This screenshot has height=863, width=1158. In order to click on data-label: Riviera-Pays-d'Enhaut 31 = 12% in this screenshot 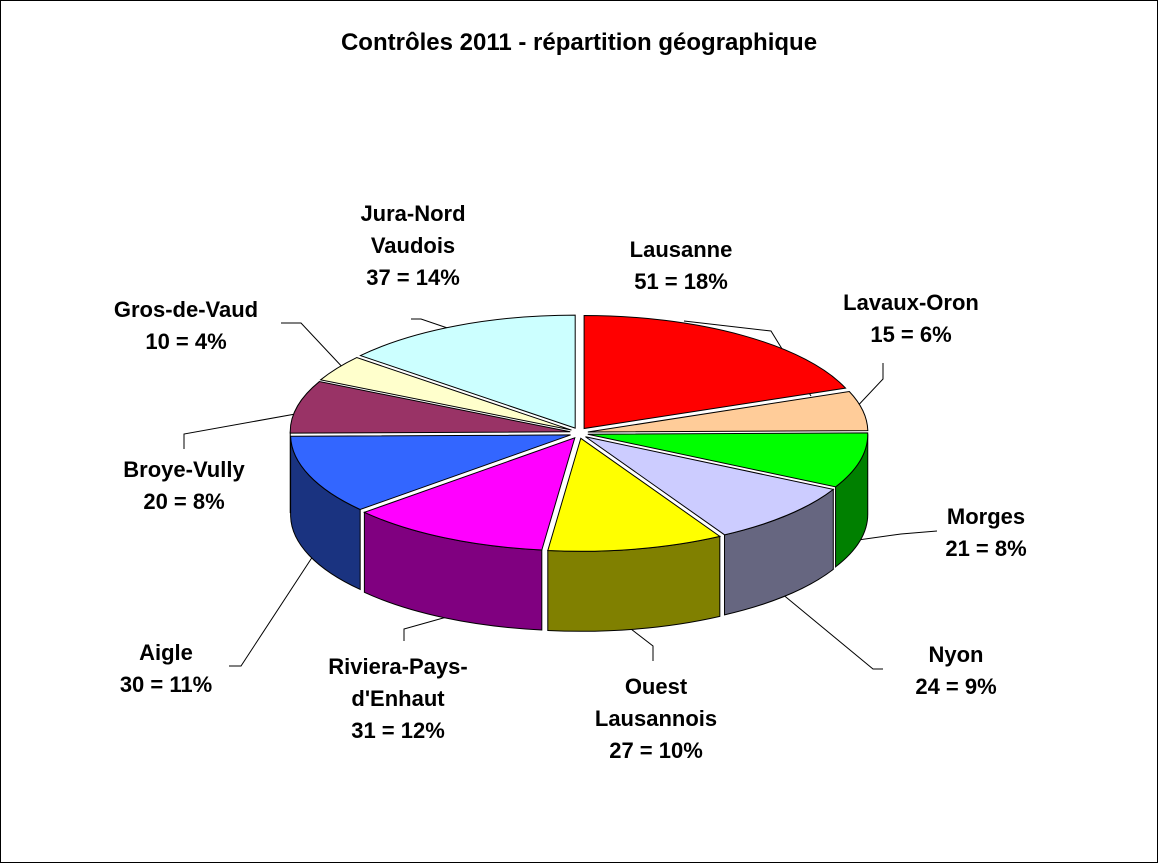, I will do `click(398, 699)`.